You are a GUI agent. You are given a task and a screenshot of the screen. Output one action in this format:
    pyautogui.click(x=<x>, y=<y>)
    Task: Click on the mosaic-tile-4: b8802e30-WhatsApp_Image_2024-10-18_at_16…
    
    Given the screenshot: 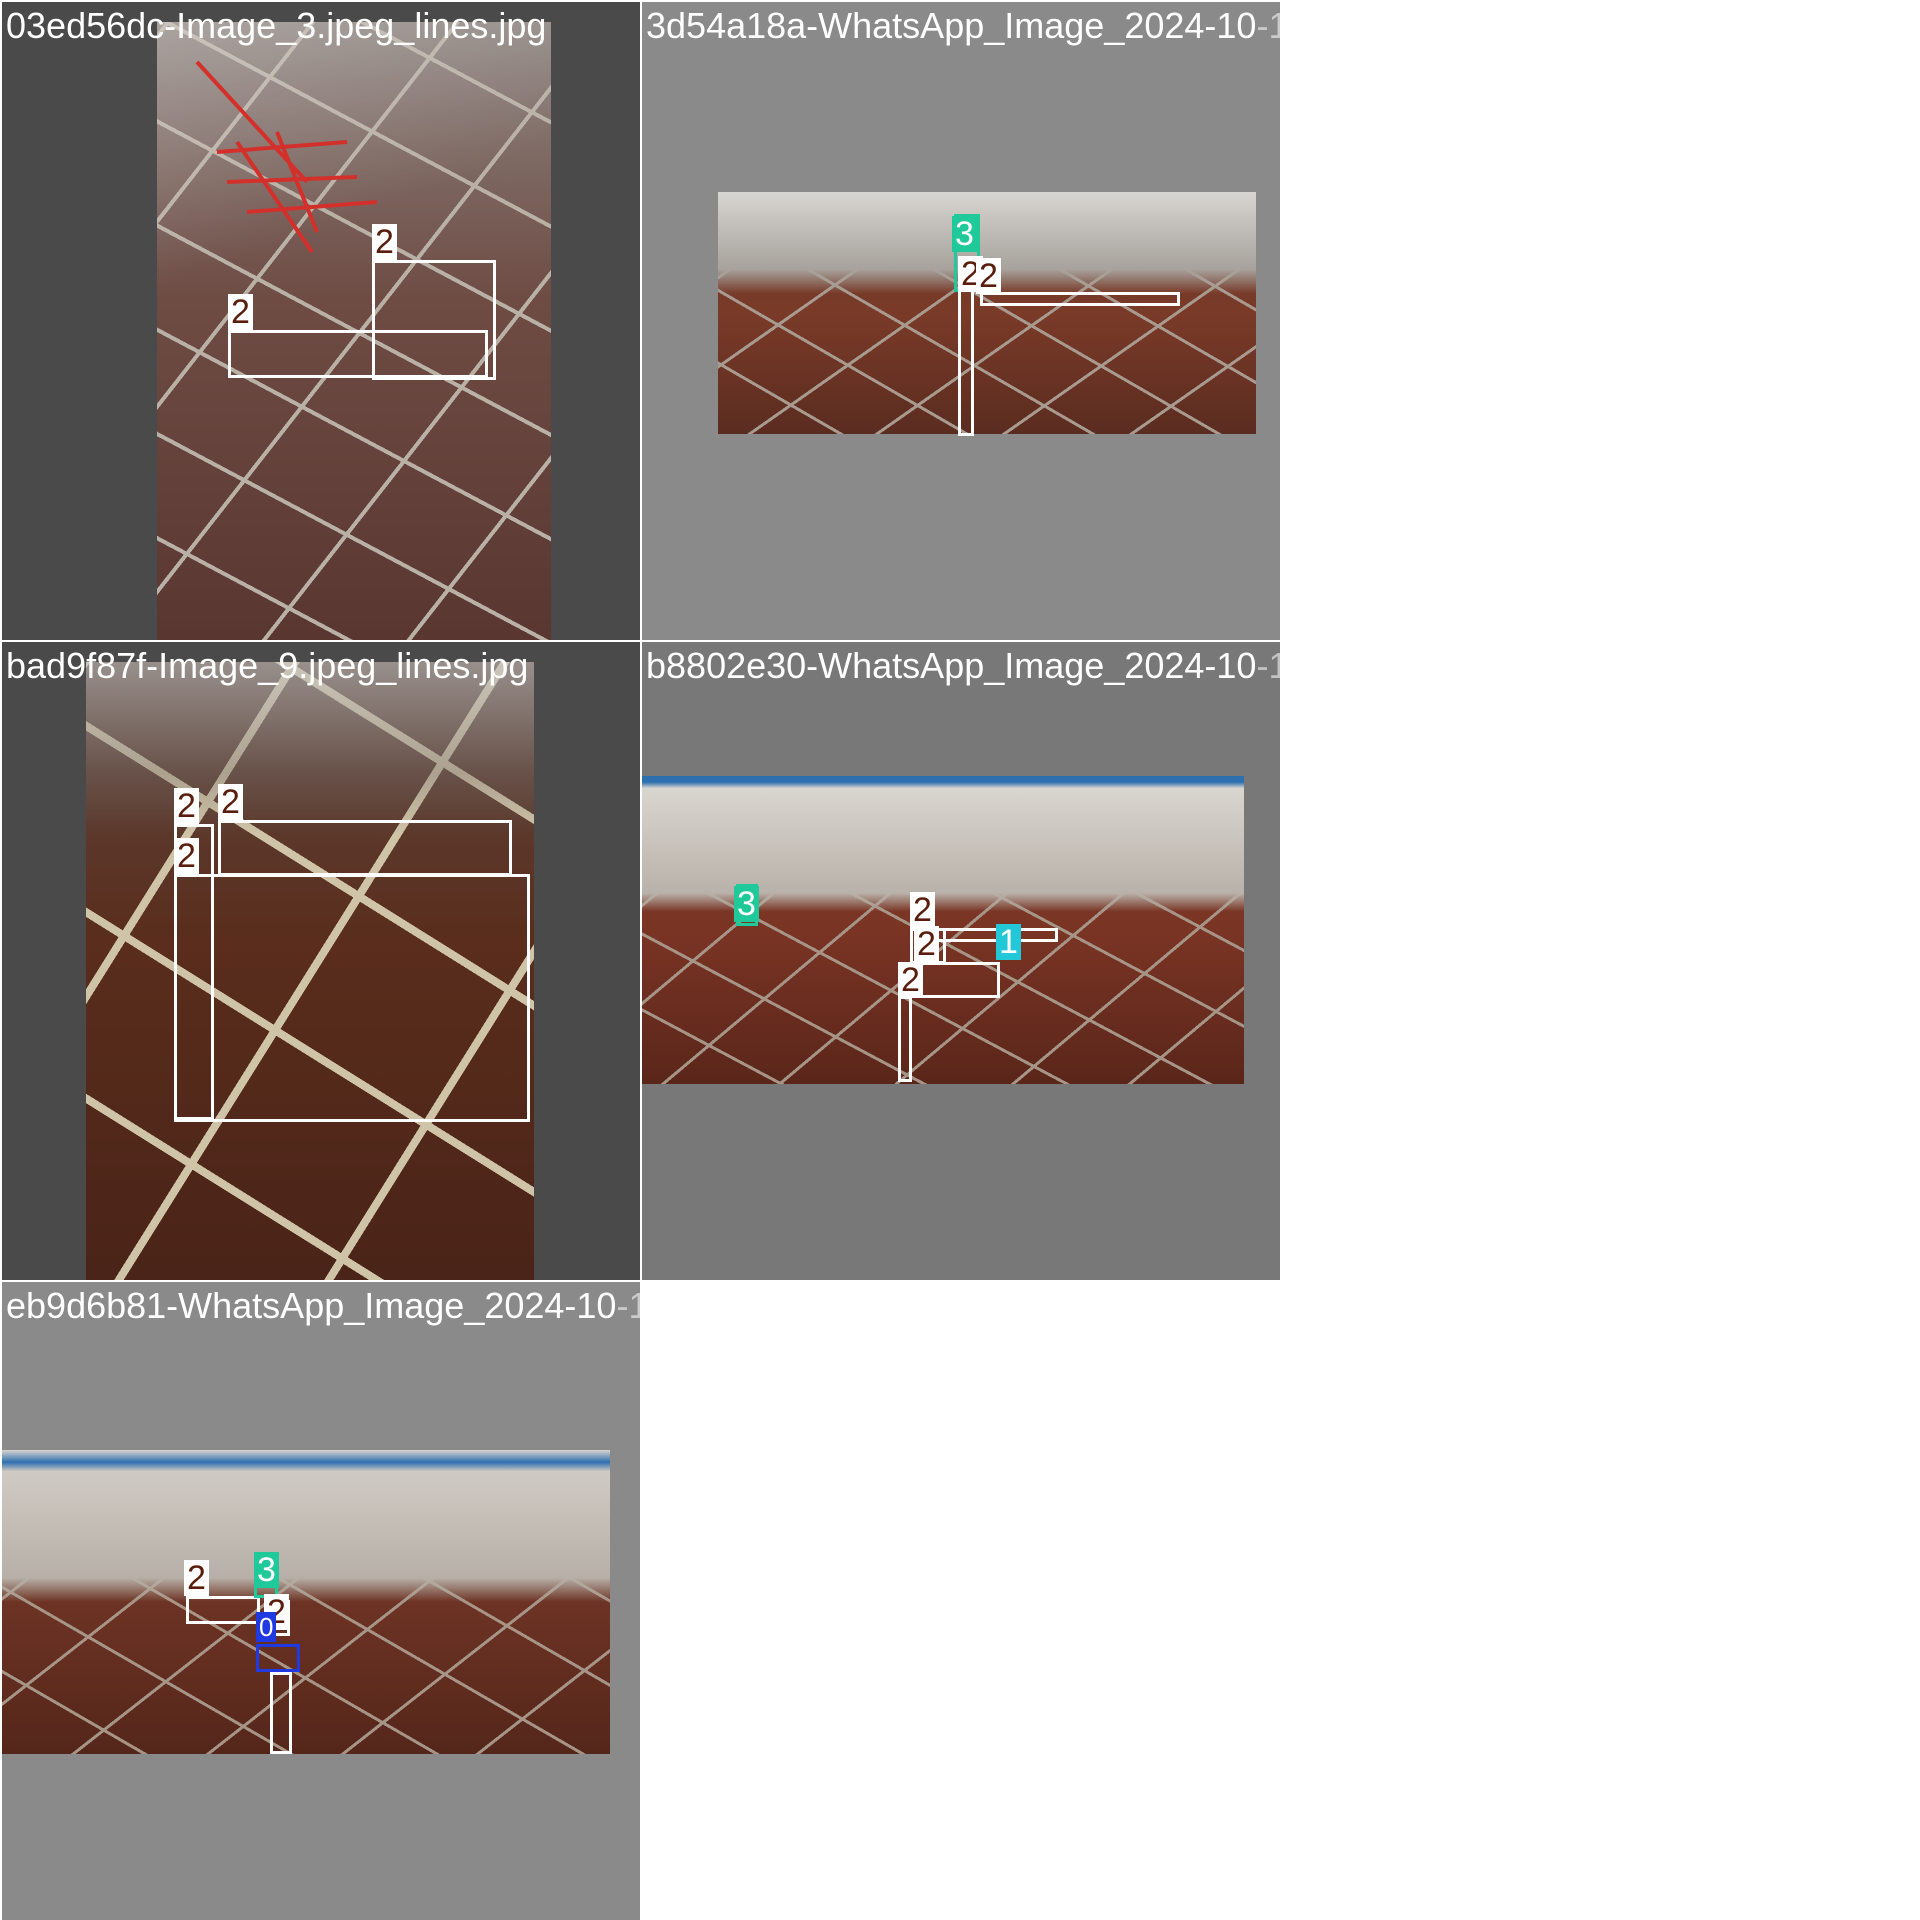 What is the action you would take?
    pyautogui.click(x=961, y=961)
    